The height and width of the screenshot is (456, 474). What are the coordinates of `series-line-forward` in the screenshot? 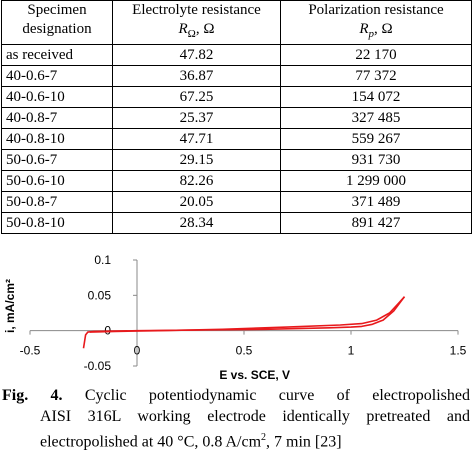 It's located at (244, 322).